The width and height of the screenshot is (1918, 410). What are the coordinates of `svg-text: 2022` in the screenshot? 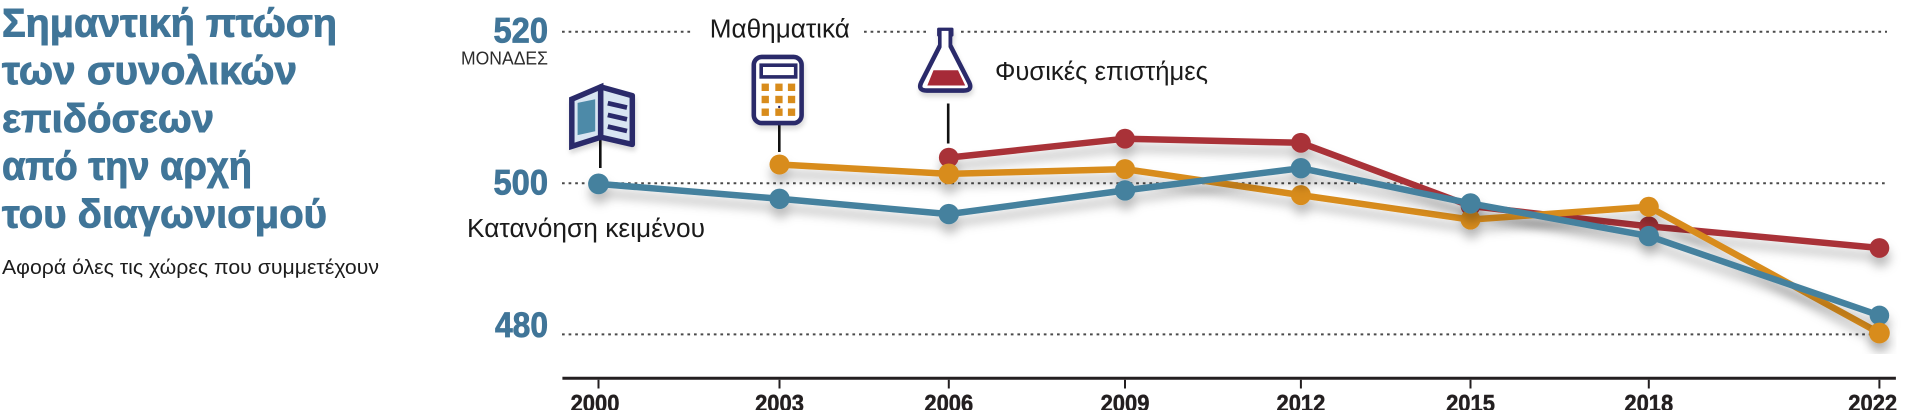 It's located at (1872, 400).